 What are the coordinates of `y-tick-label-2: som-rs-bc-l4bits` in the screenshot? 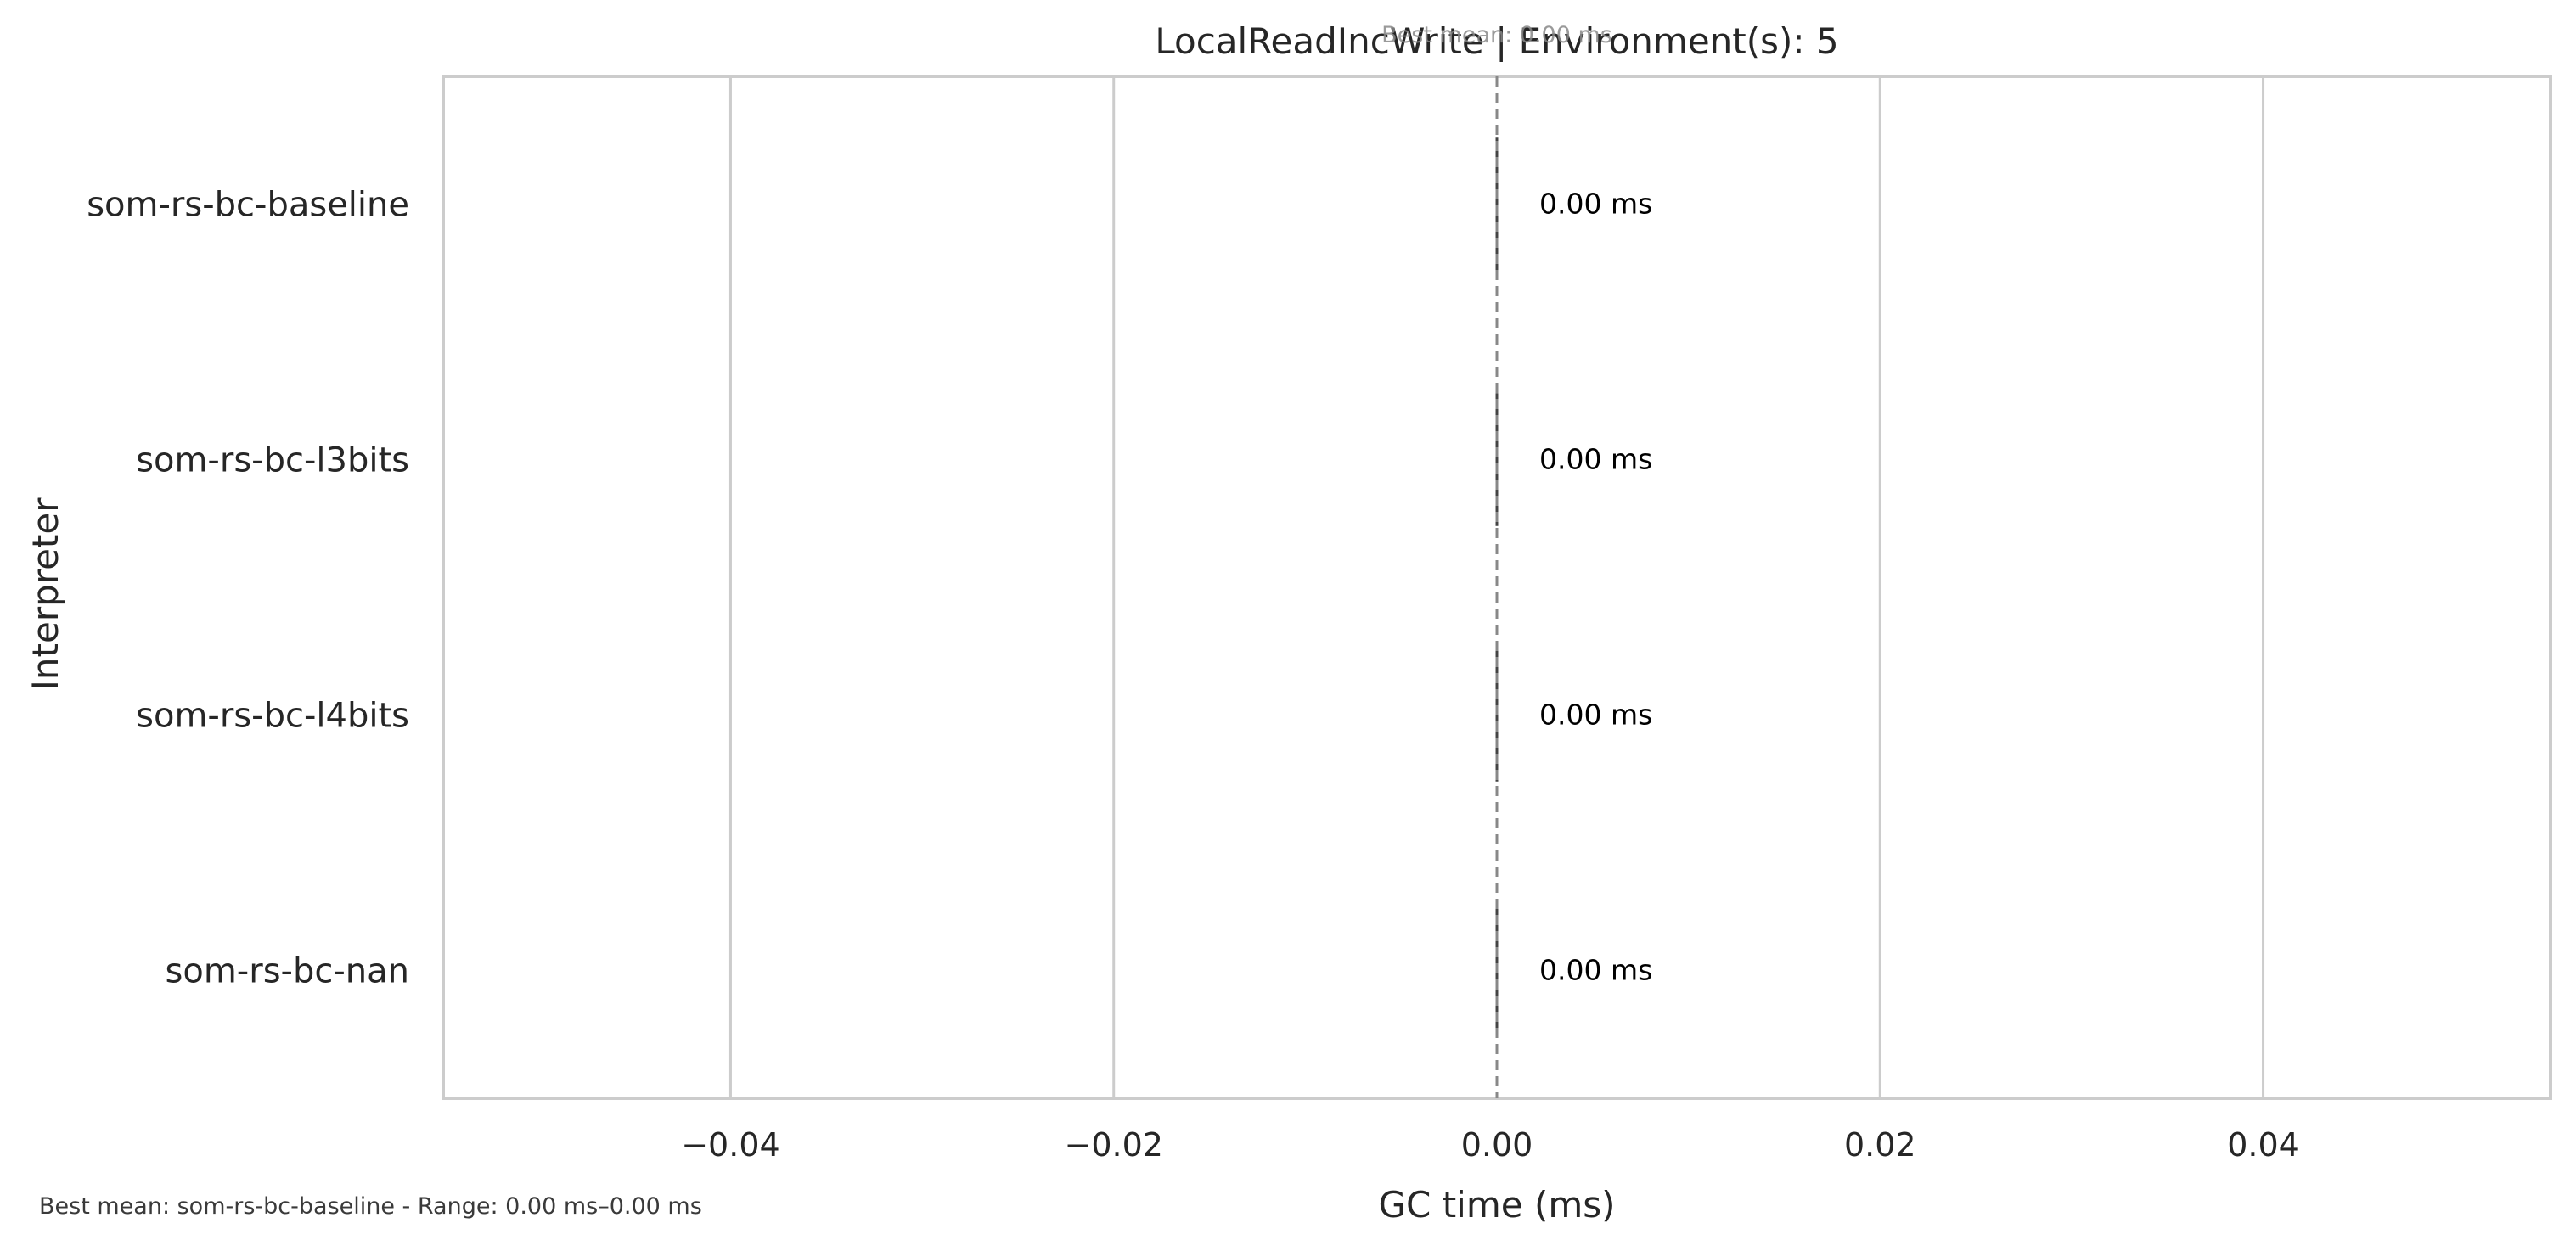 It's located at (272, 716).